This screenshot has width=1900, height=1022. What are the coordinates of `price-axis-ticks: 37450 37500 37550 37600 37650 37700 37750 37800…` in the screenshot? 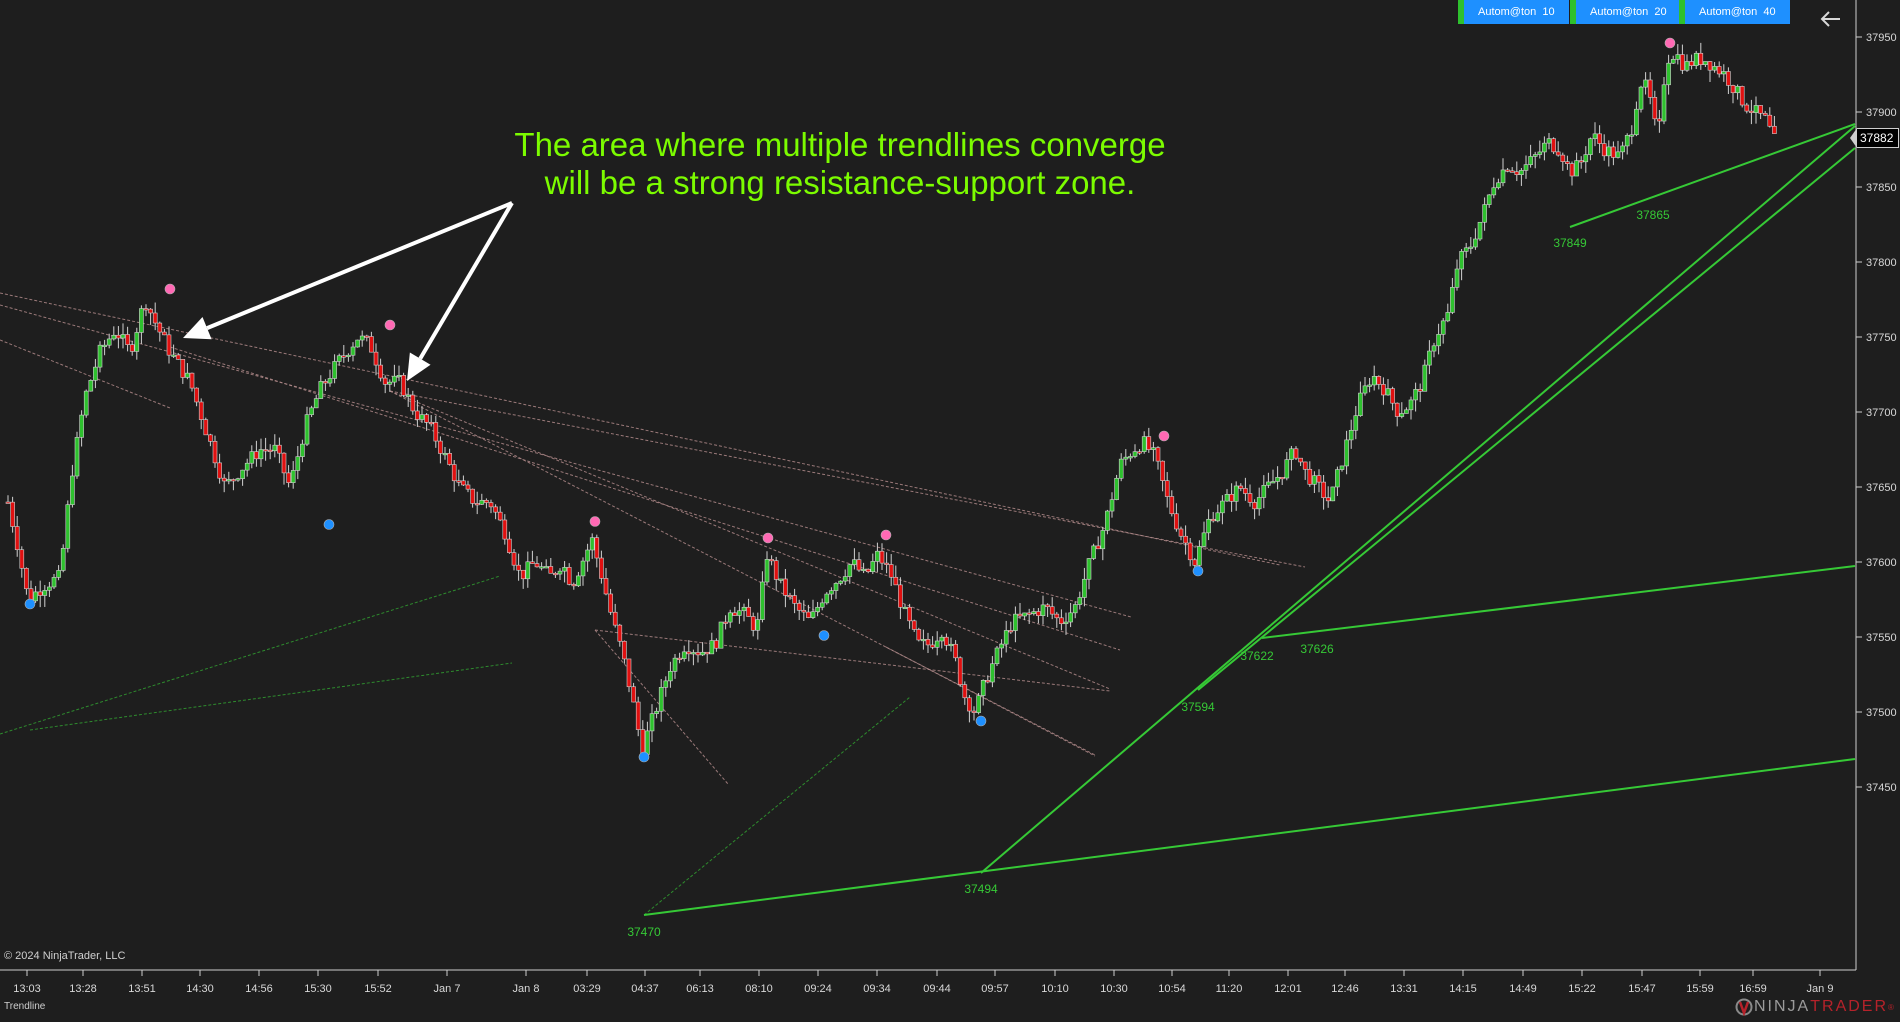 It's located at (1876, 413).